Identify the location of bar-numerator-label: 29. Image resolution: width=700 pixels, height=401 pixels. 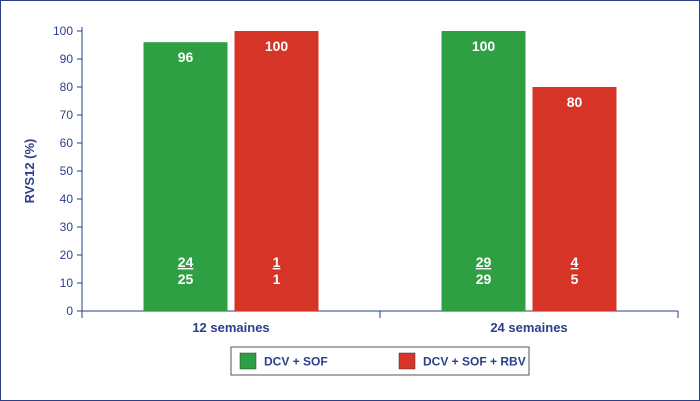
(484, 262).